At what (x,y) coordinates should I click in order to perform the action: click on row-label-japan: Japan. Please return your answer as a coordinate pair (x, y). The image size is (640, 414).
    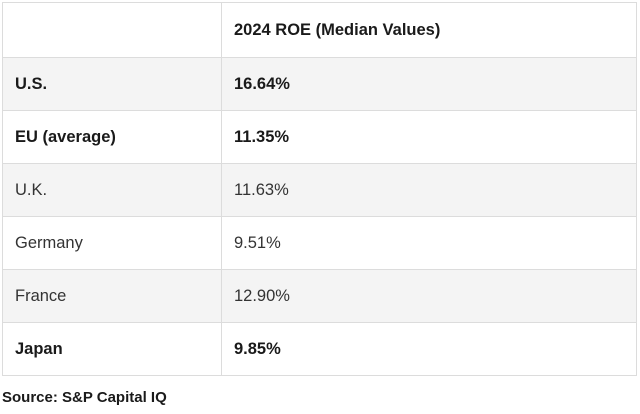
    Looking at the image, I should click on (112, 349).